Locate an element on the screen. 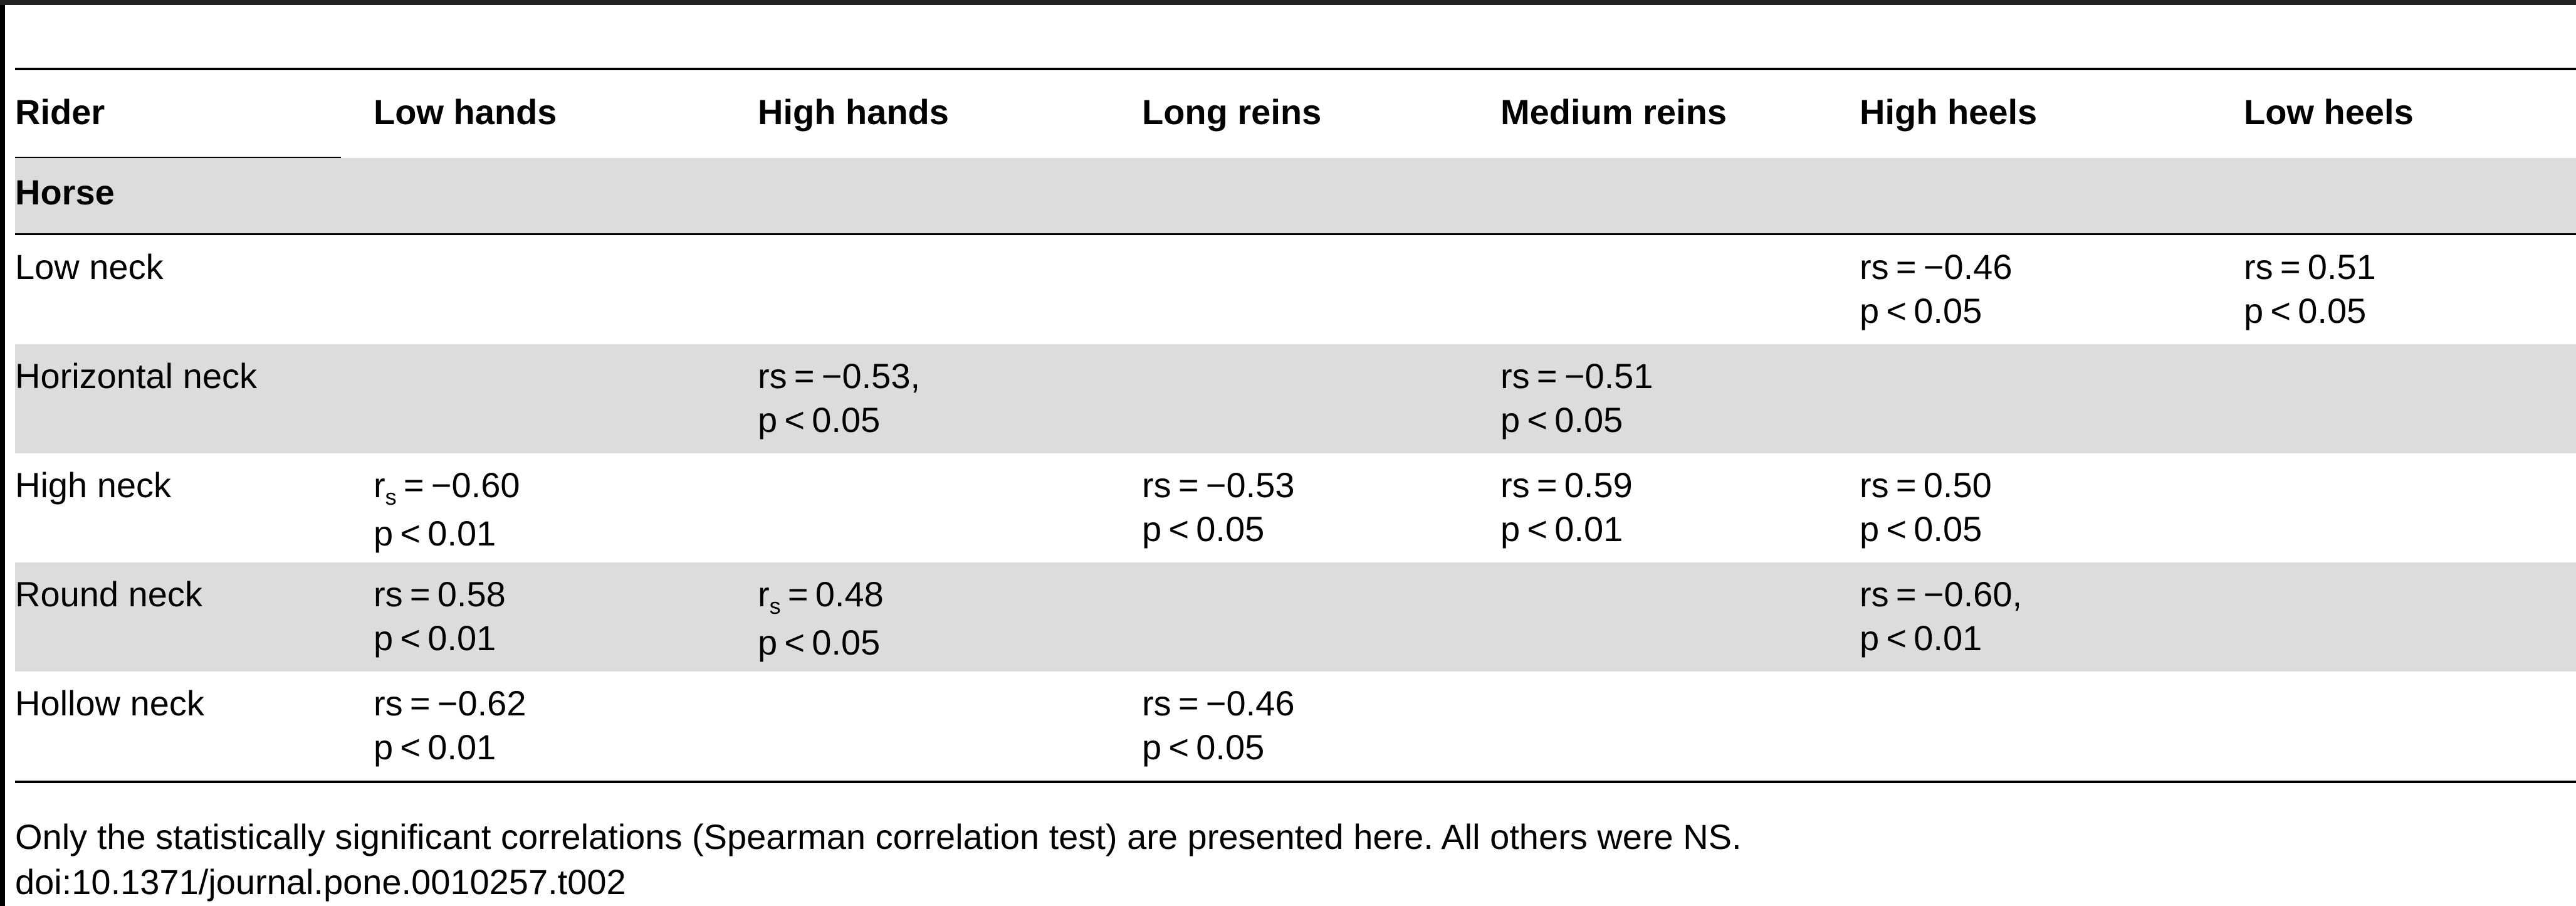 The width and height of the screenshot is (2576, 906). table-top-rule is located at coordinates (1295, 69).